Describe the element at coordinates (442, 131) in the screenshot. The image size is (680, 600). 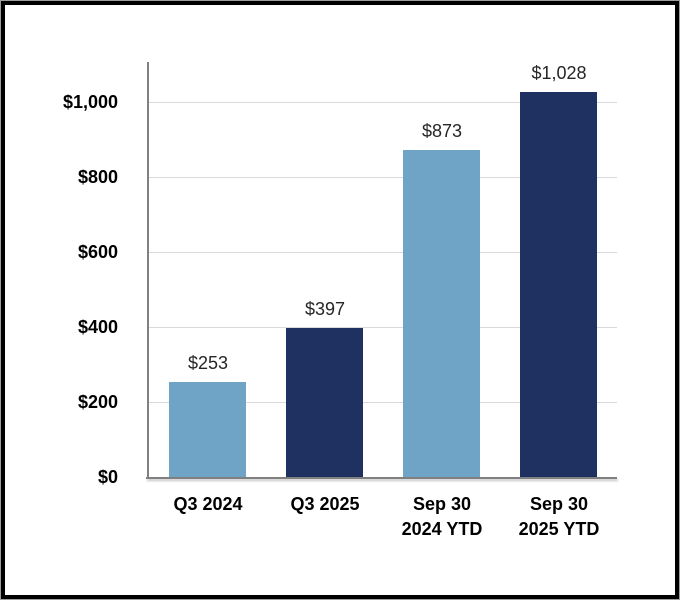
I see `bar-value-label: $873` at that location.